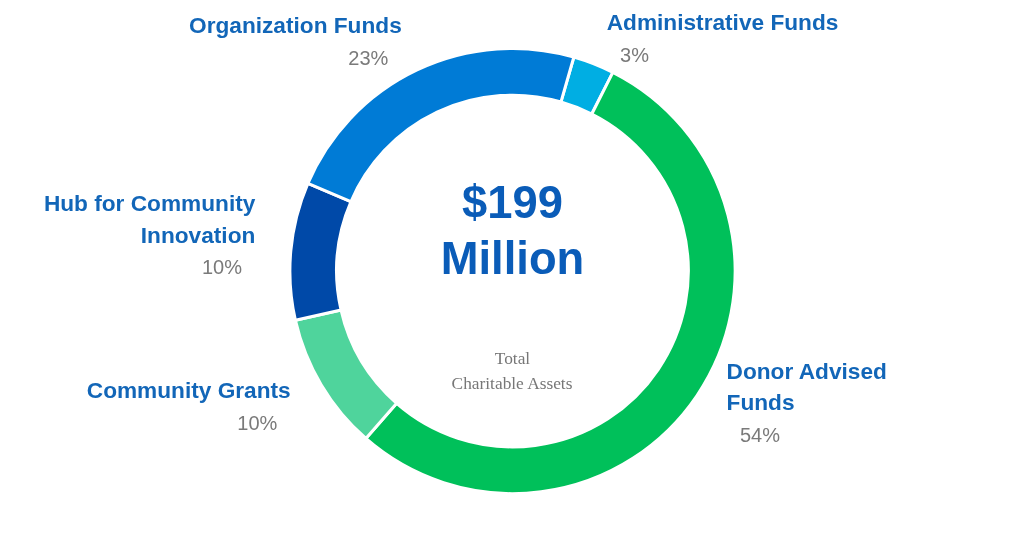  Describe the element at coordinates (635, 54) in the screenshot. I see `data-label: 3%` at that location.